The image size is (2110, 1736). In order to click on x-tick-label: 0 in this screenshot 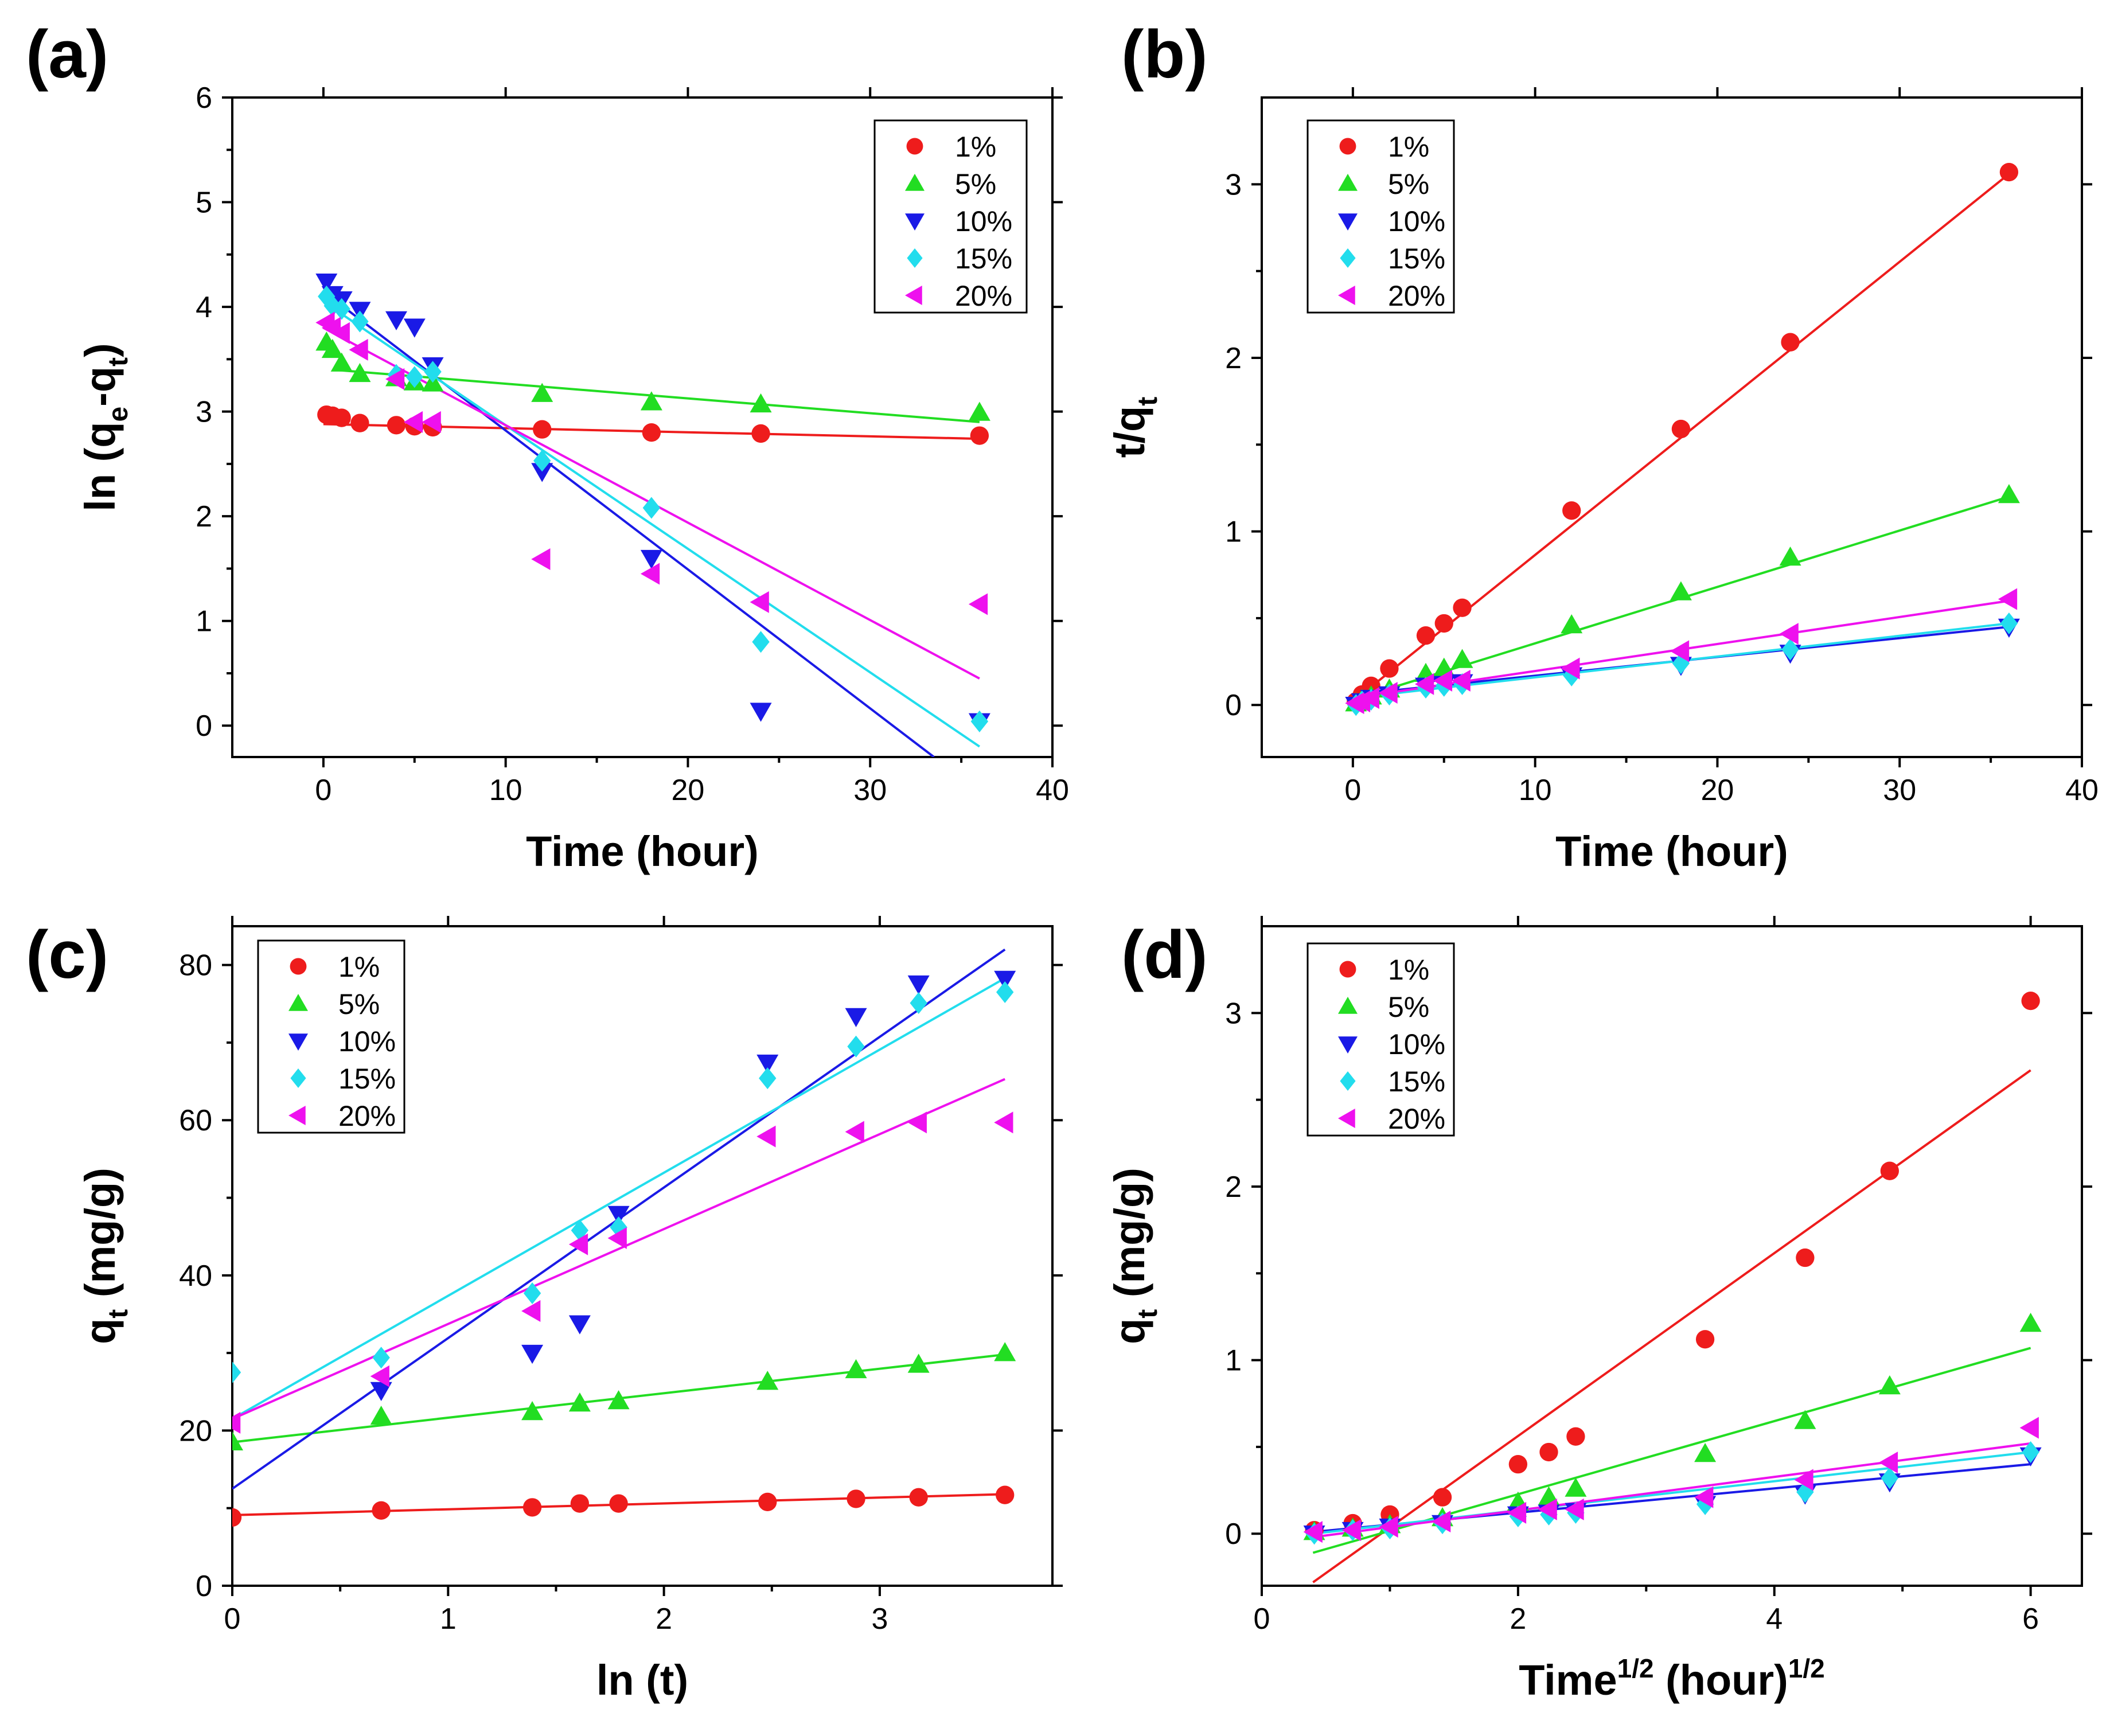, I will do `click(232, 1619)`.